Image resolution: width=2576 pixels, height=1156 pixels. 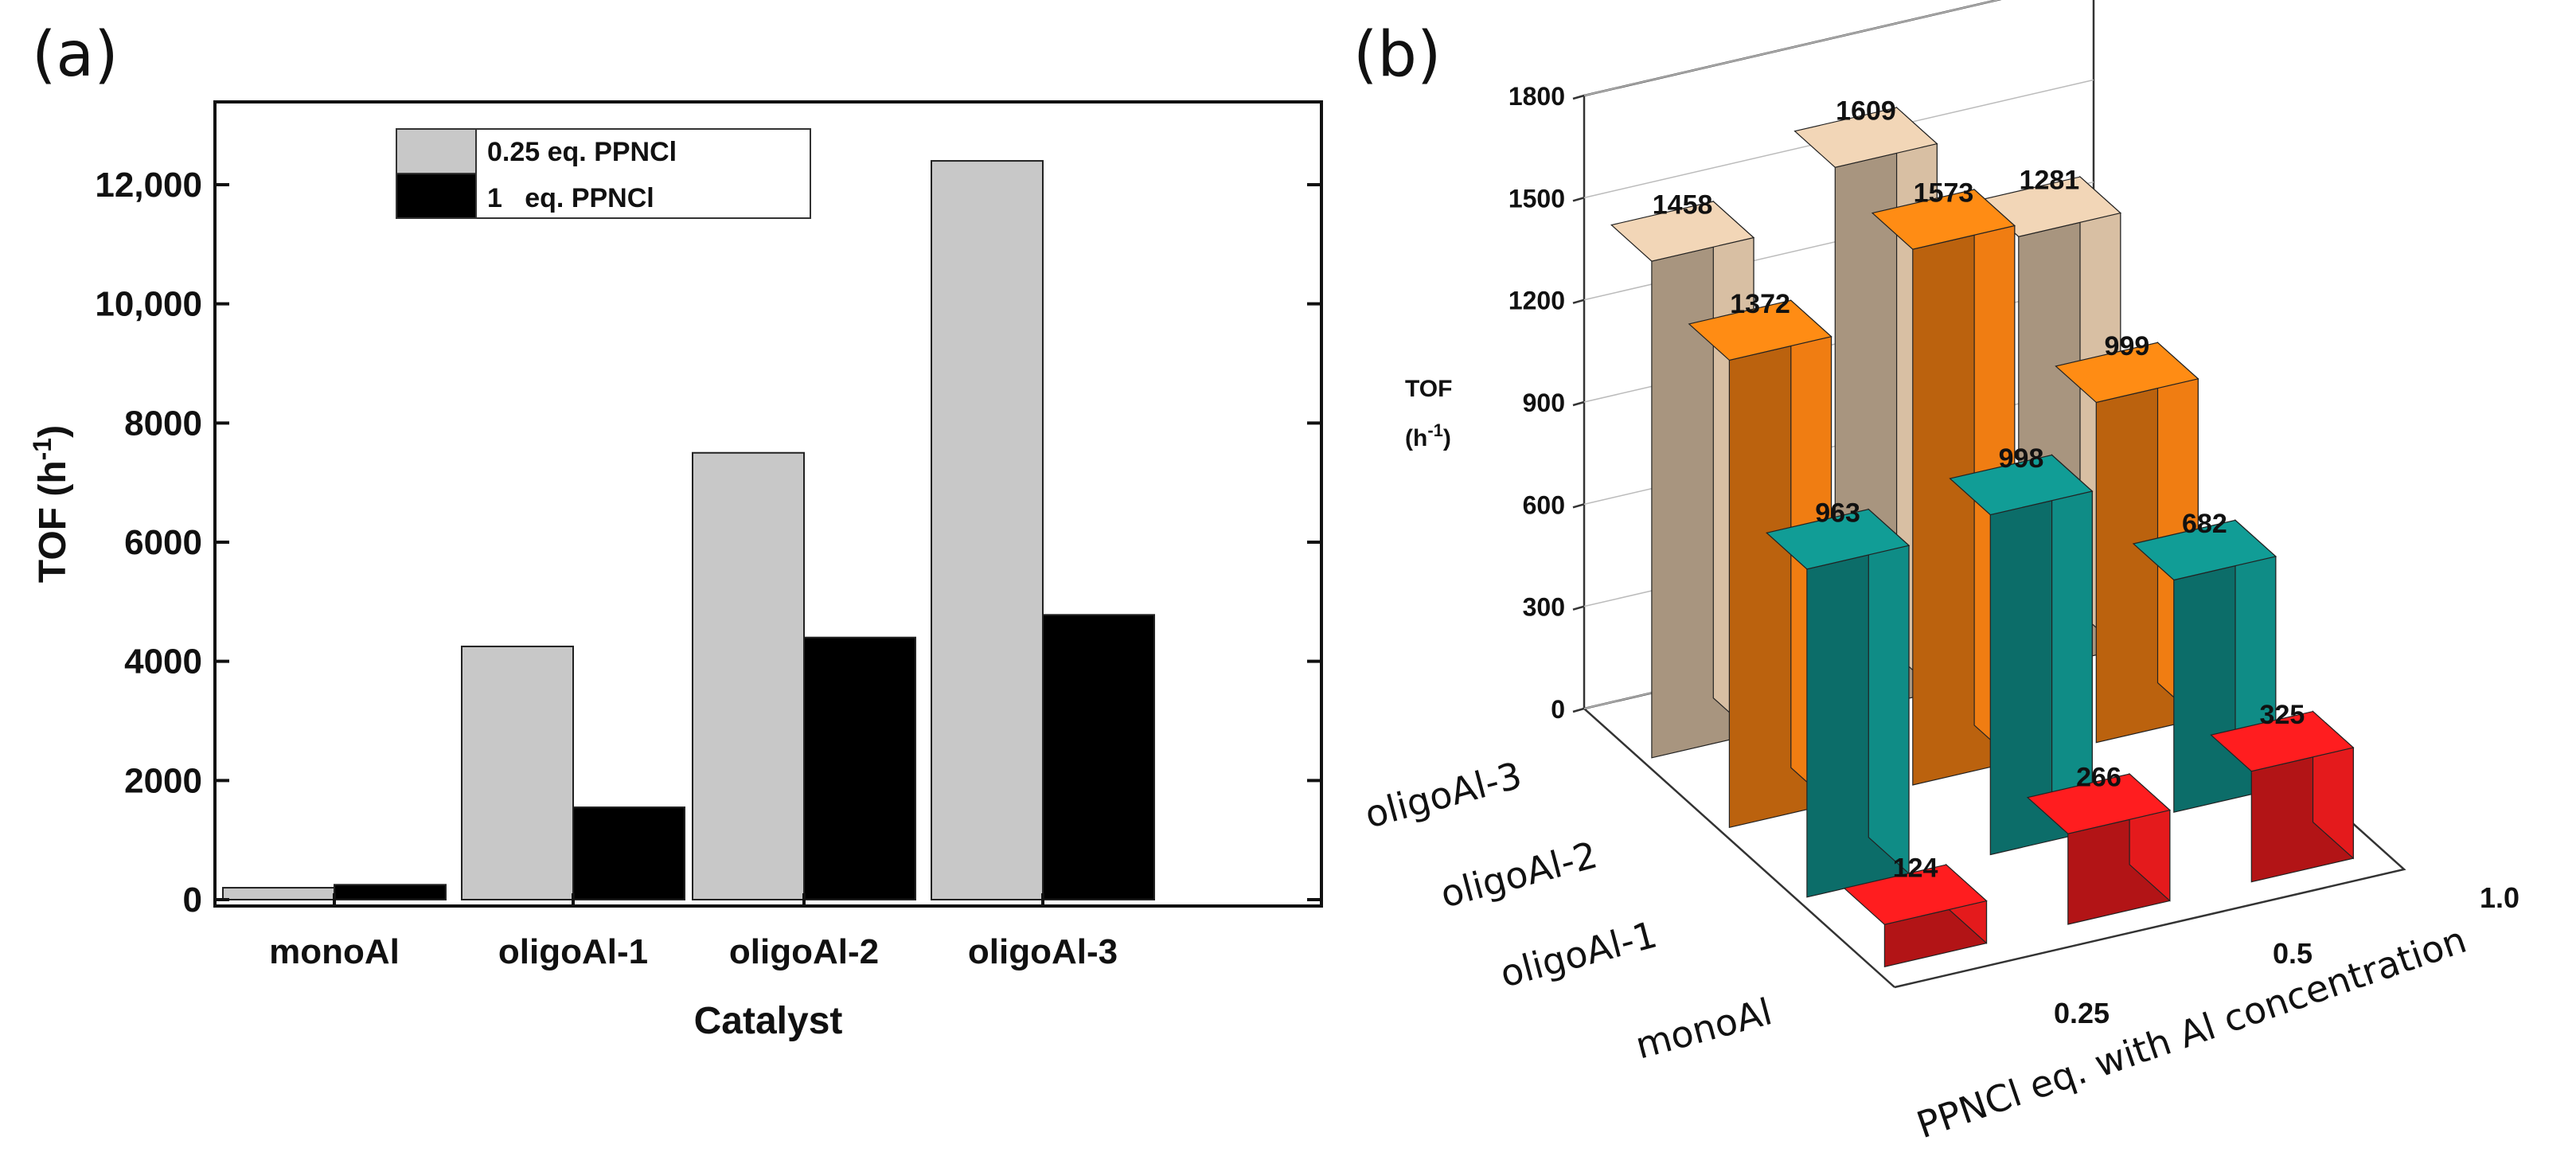 What do you see at coordinates (1397, 55) in the screenshot?
I see `panel-b-label: (b)` at bounding box center [1397, 55].